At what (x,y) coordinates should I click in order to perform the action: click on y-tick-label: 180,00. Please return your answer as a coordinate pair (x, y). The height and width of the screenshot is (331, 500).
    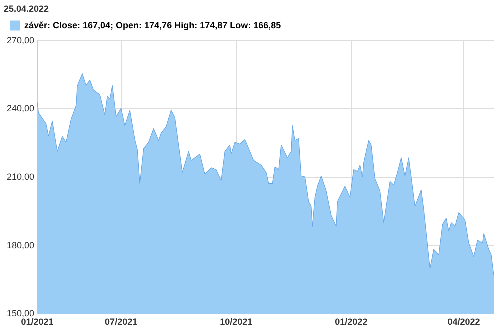
    Looking at the image, I should click on (20, 245).